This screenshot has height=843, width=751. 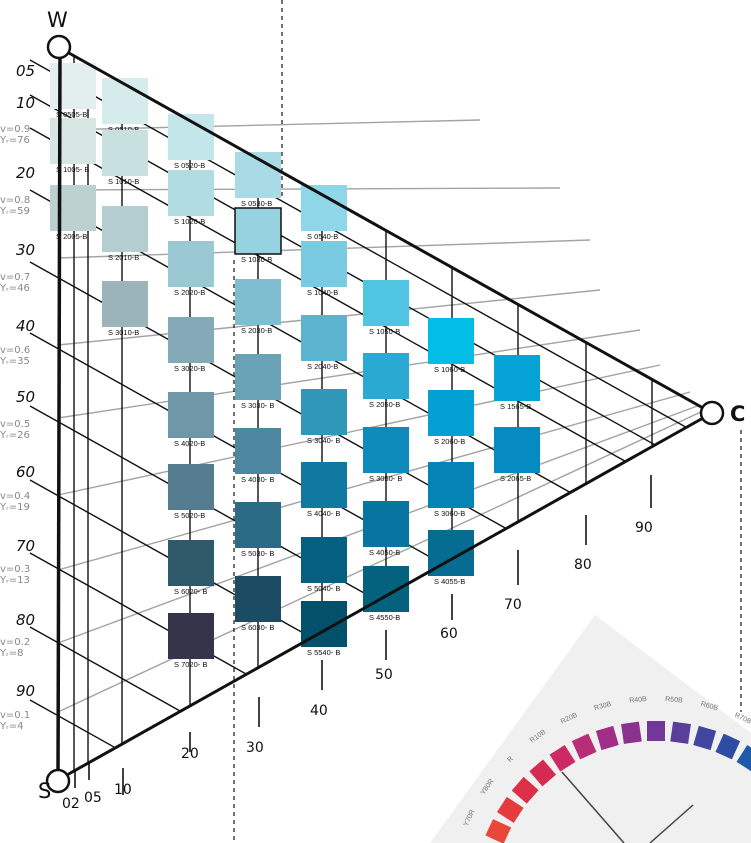 What do you see at coordinates (189, 221) in the screenshot?
I see `swatch-label: S 1020-B` at bounding box center [189, 221].